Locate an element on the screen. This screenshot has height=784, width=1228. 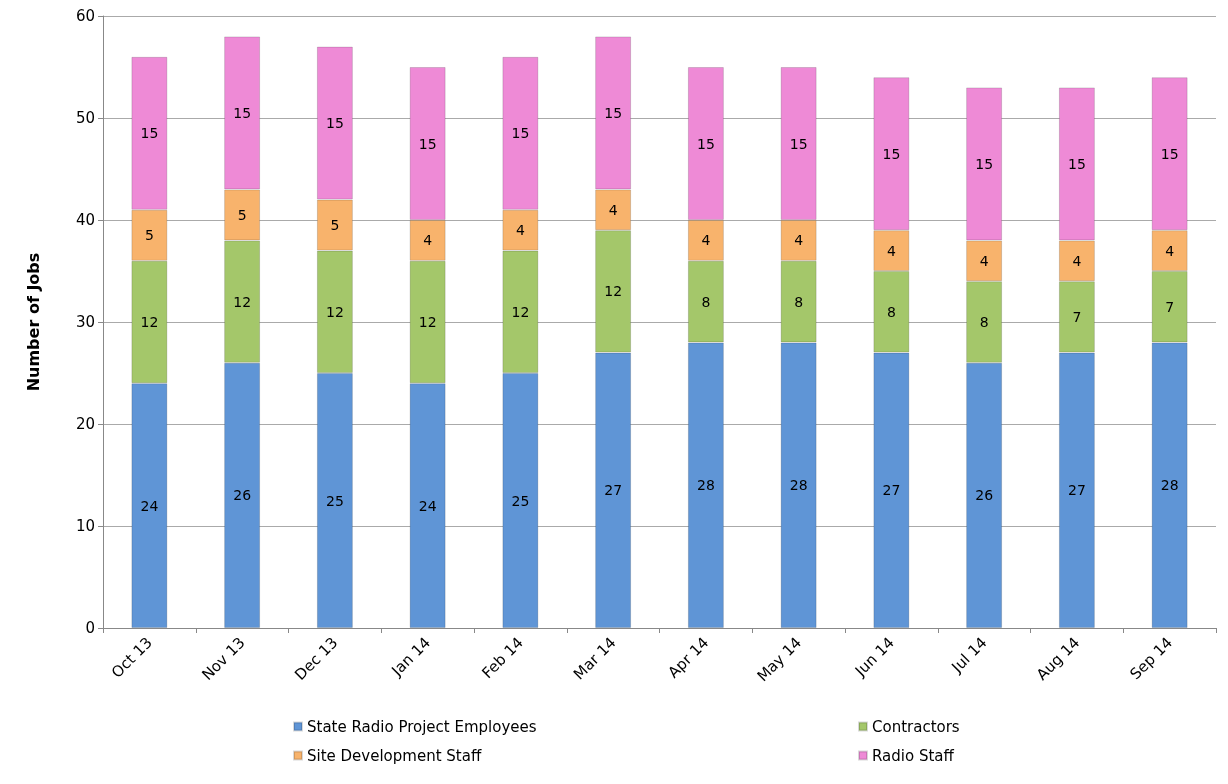
x-tick-label: Jun 14 is located at coordinates (874, 657).